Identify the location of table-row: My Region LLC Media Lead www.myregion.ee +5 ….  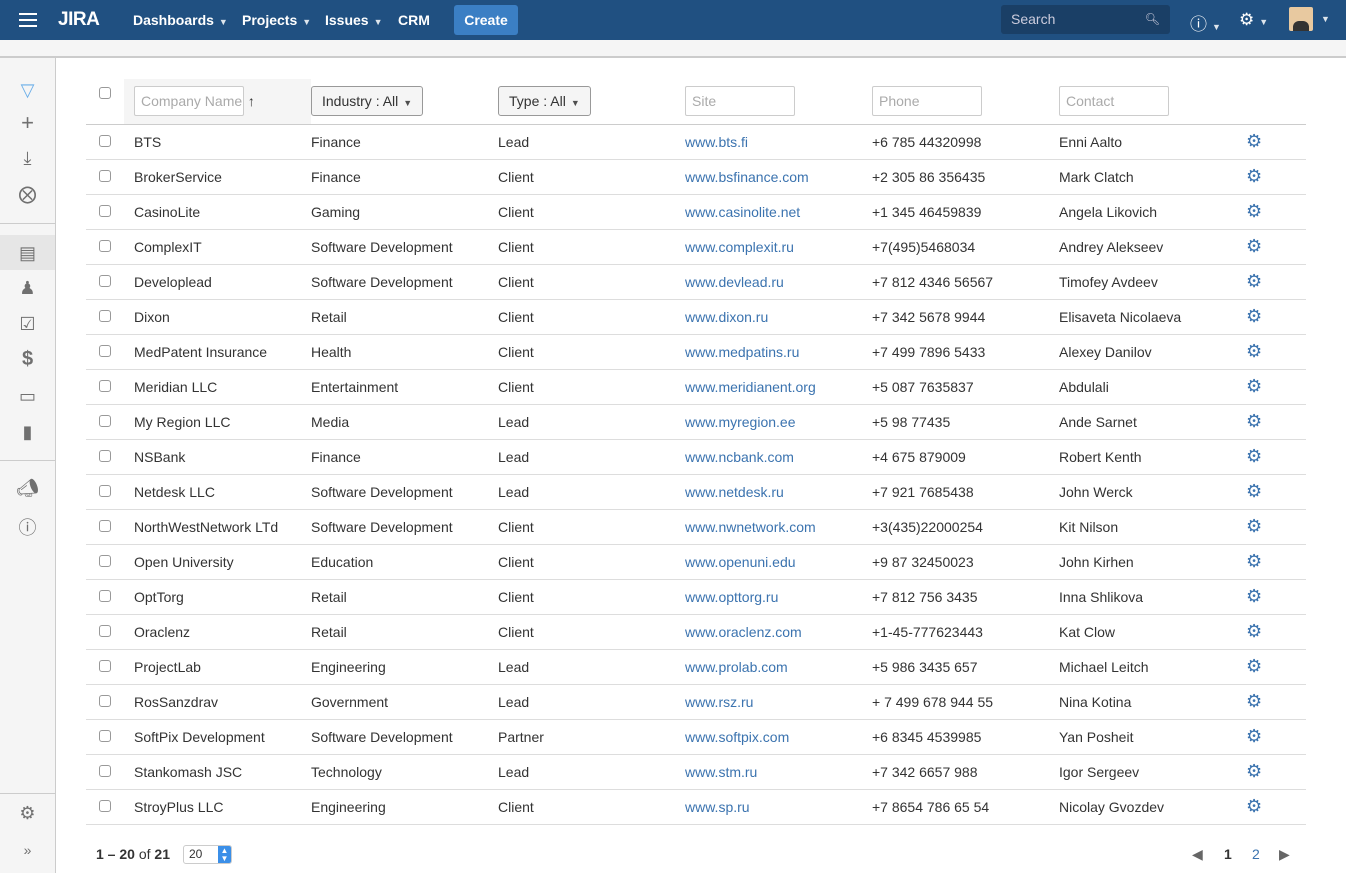
(696, 422).